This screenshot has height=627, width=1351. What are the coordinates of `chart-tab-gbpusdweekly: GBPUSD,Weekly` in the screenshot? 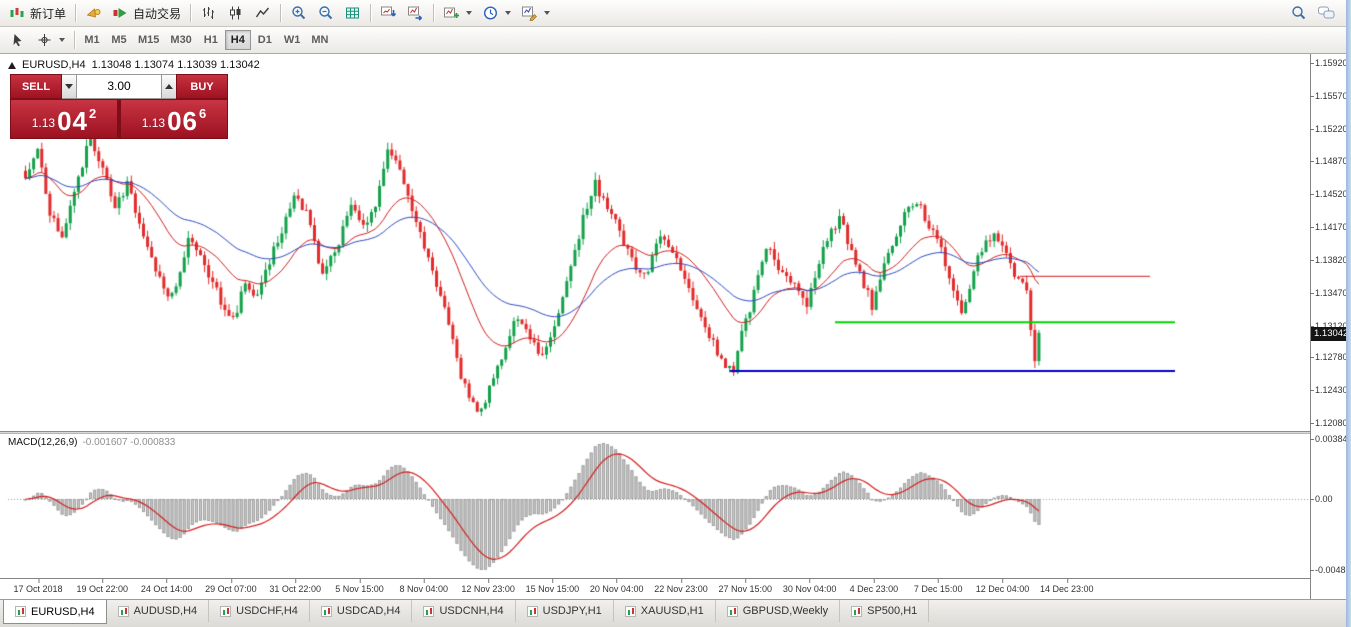 It's located at (778, 611).